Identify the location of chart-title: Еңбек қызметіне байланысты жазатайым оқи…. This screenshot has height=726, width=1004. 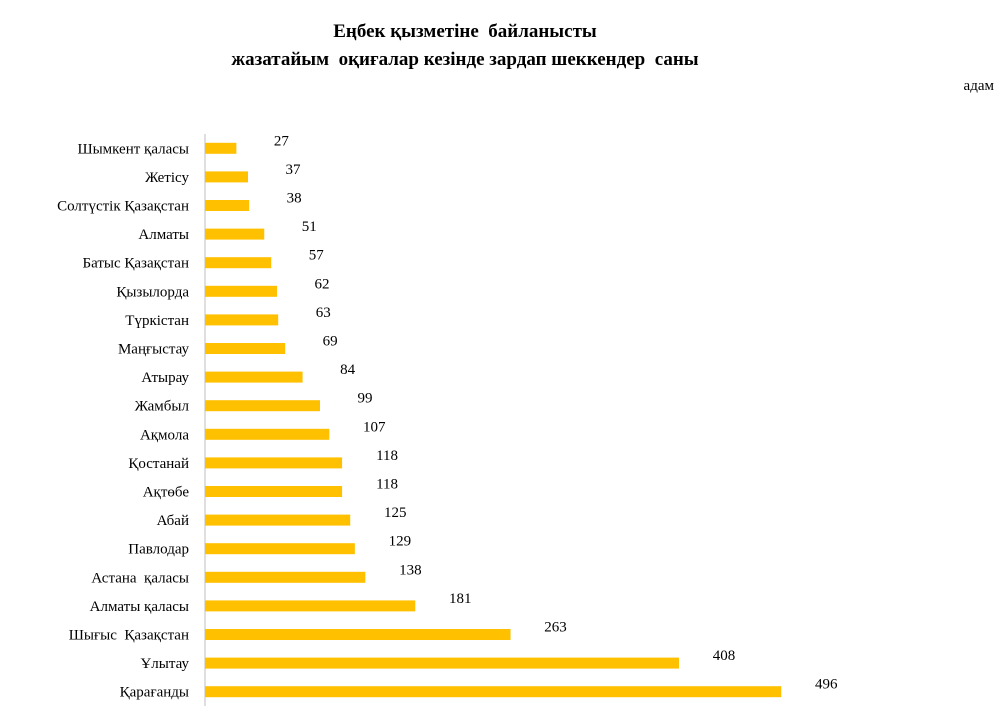
(465, 46).